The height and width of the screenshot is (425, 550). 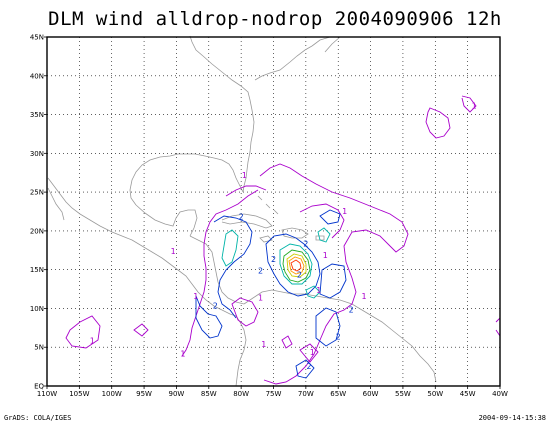 I want to click on y-tick-label: 25N, so click(x=37, y=193).